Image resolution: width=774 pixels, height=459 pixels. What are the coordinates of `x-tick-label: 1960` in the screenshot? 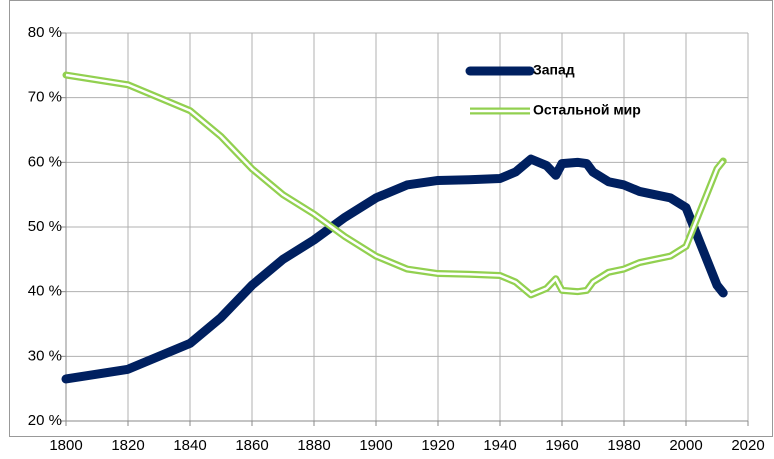 It's located at (561, 445).